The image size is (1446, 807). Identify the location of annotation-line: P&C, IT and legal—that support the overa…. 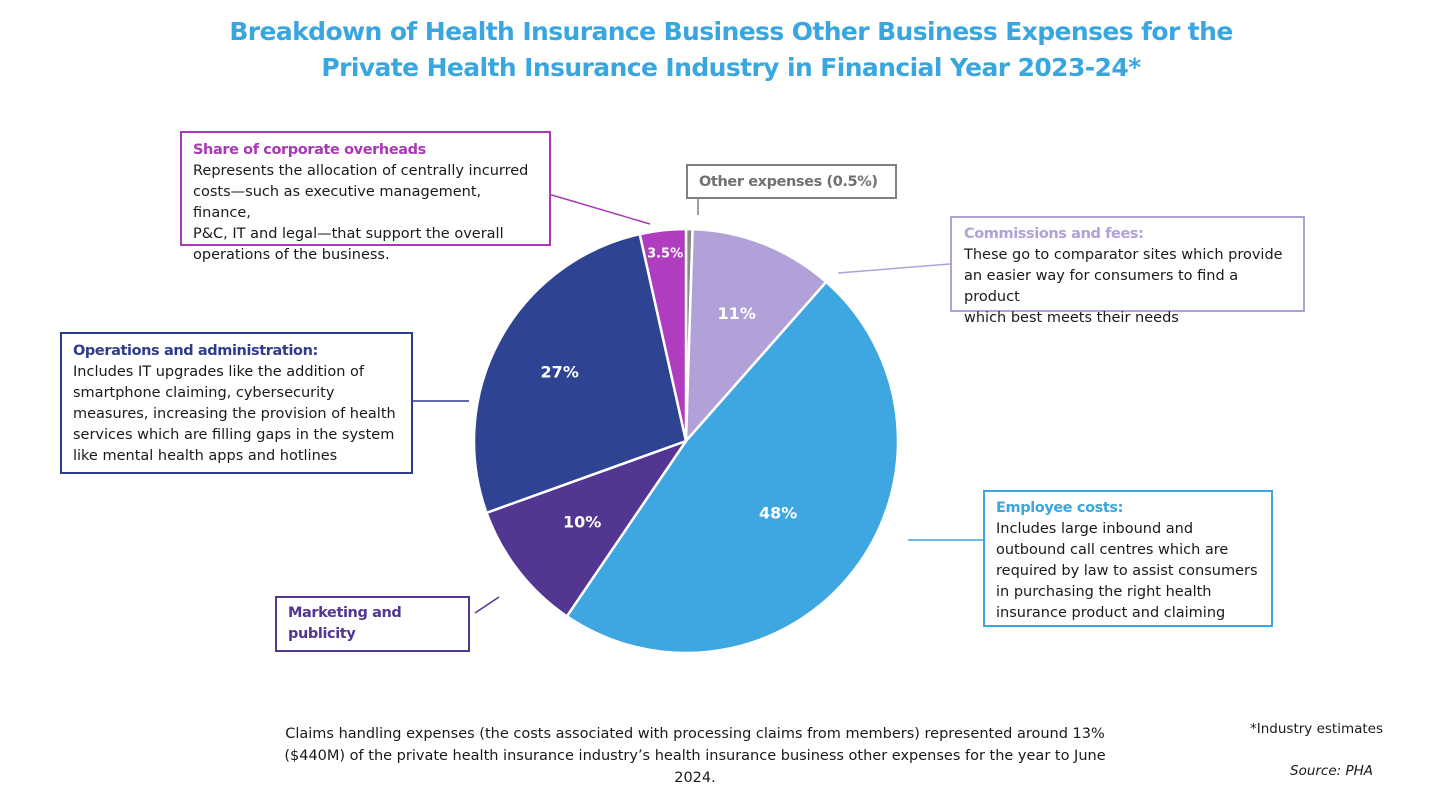
(348, 234).